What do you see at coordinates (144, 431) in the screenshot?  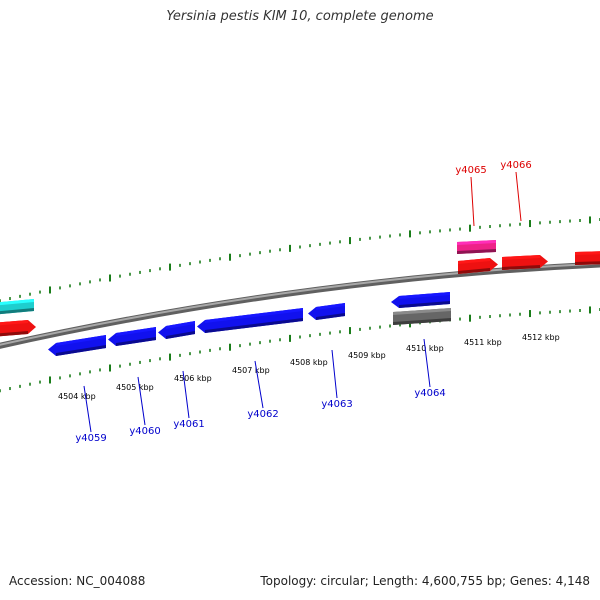 I see `svg-text: y4060` at bounding box center [144, 431].